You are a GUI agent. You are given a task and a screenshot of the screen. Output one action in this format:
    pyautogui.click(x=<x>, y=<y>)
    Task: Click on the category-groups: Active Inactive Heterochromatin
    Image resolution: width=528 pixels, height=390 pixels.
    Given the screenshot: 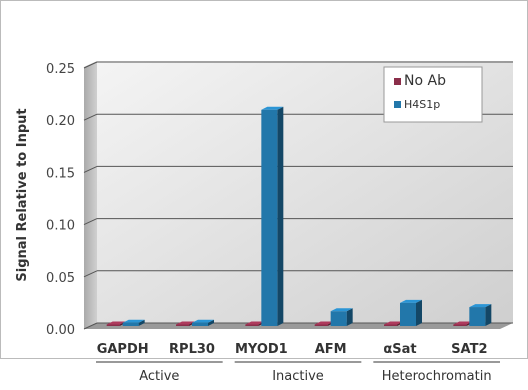 What is the action you would take?
    pyautogui.click(x=298, y=372)
    